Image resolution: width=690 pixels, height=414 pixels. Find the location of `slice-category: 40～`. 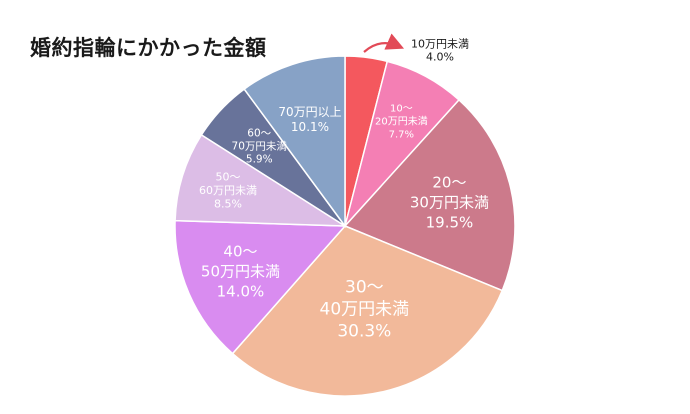

slice-category: 40～ is located at coordinates (240, 251).